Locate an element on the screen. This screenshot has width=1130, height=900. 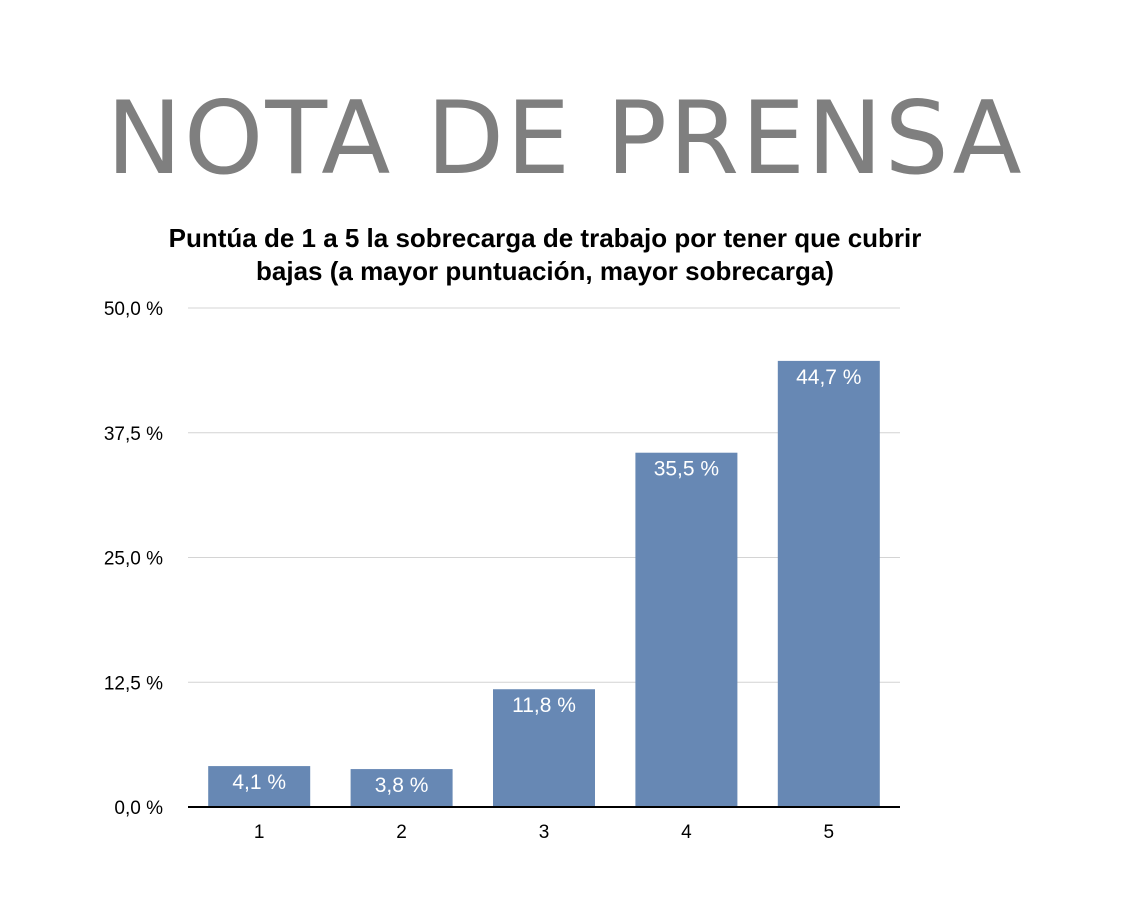
x-tick-label: 4 is located at coordinates (686, 832).